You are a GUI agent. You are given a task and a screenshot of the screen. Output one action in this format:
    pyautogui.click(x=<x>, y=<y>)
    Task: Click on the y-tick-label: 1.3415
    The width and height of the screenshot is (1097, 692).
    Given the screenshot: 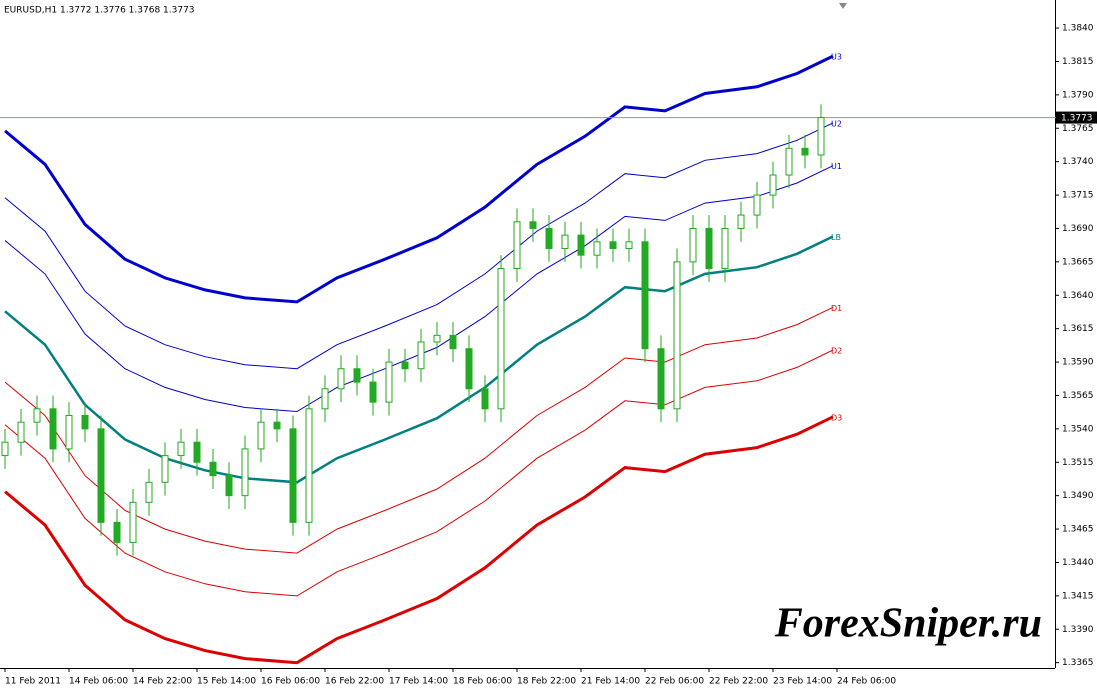 What is the action you would take?
    pyautogui.click(x=1078, y=596)
    